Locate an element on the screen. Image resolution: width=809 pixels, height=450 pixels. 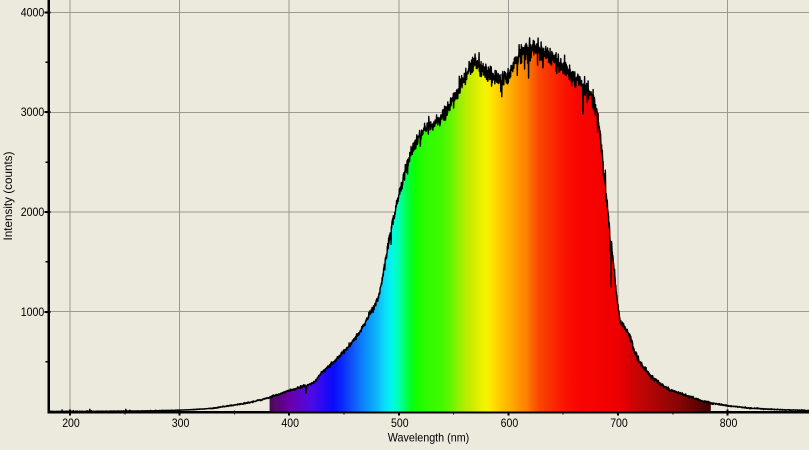
svg-text: 600 is located at coordinates (510, 423).